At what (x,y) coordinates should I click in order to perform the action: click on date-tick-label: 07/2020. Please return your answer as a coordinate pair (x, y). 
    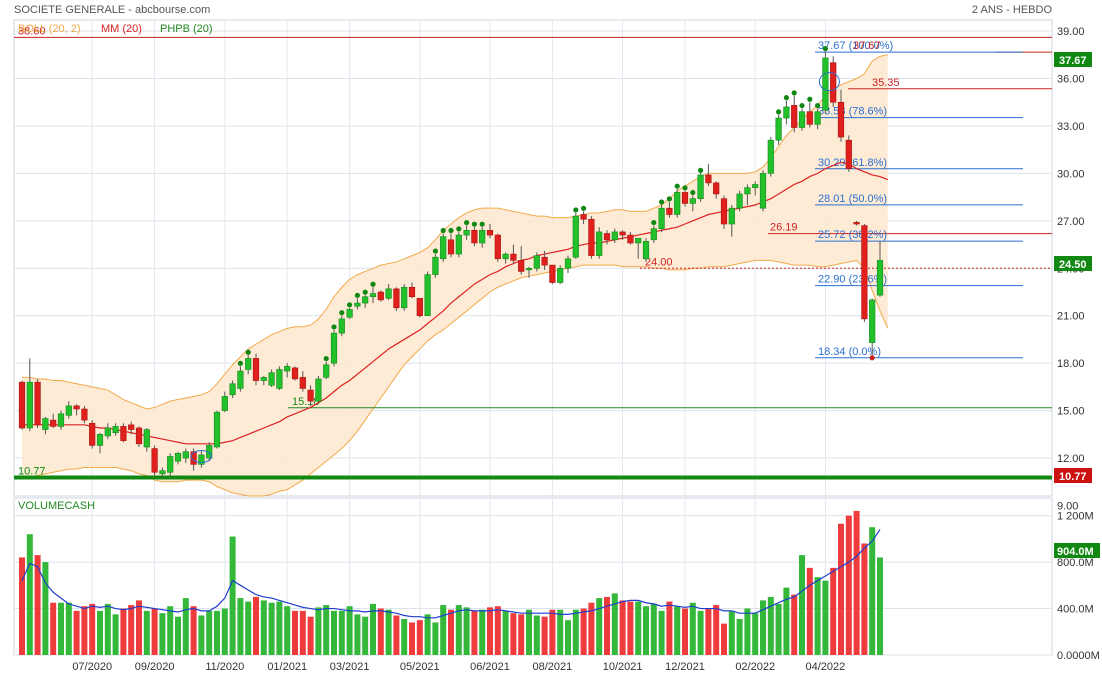
    Looking at the image, I should click on (92, 667).